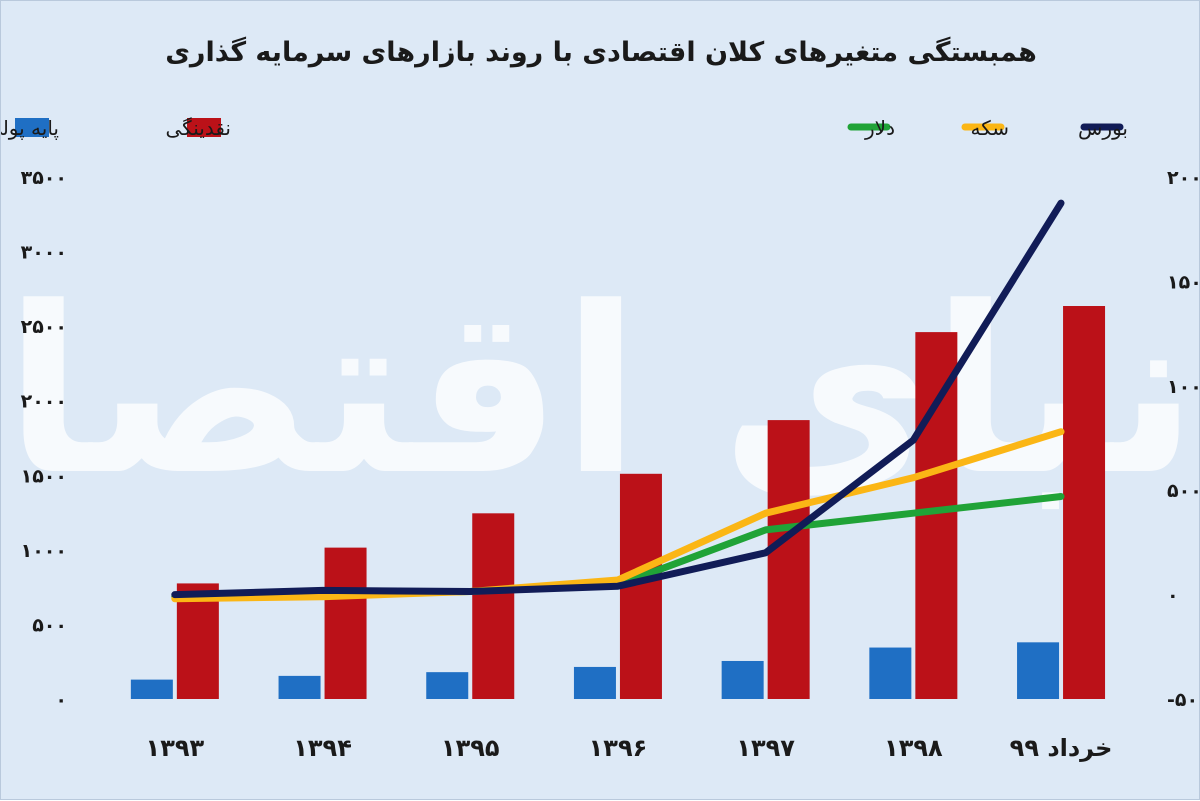 The height and width of the screenshot is (801, 1200). What do you see at coordinates (1183, 700) in the screenshot?
I see `right-axis-tick-label: -۵۰۰` at bounding box center [1183, 700].